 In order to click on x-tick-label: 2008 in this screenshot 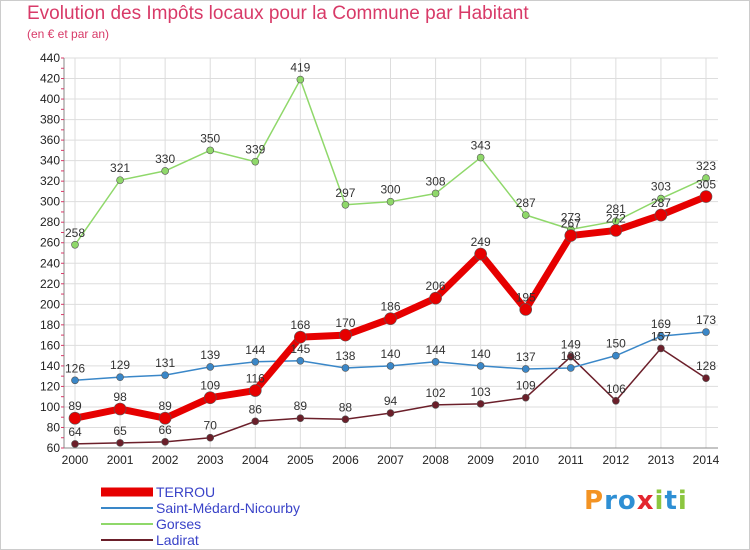, I will do `click(435, 460)`.